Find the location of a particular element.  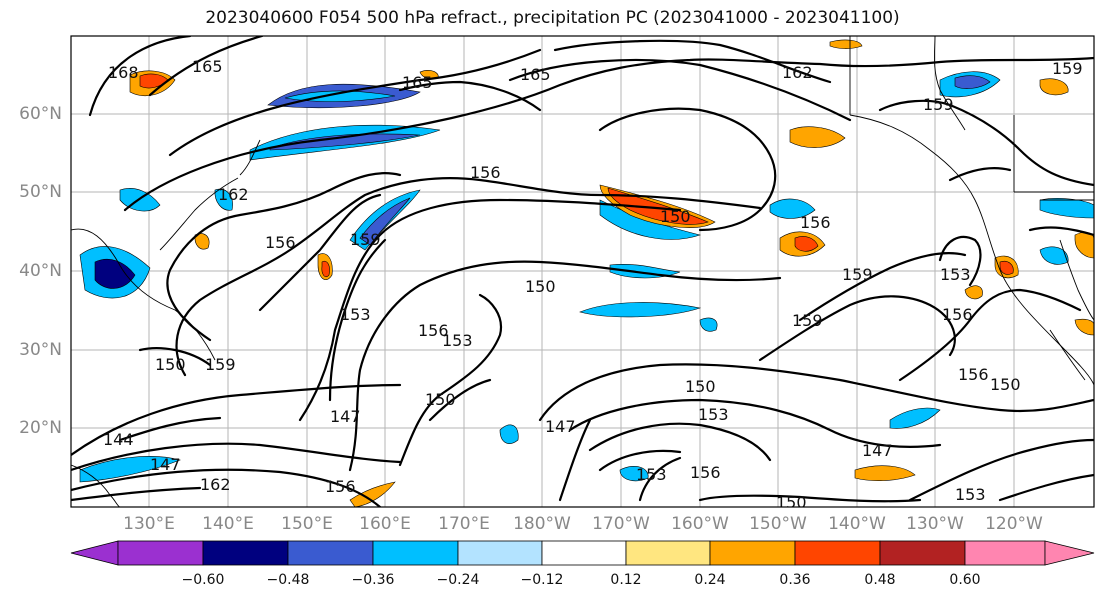

lat-label: 40°N is located at coordinates (40, 271).